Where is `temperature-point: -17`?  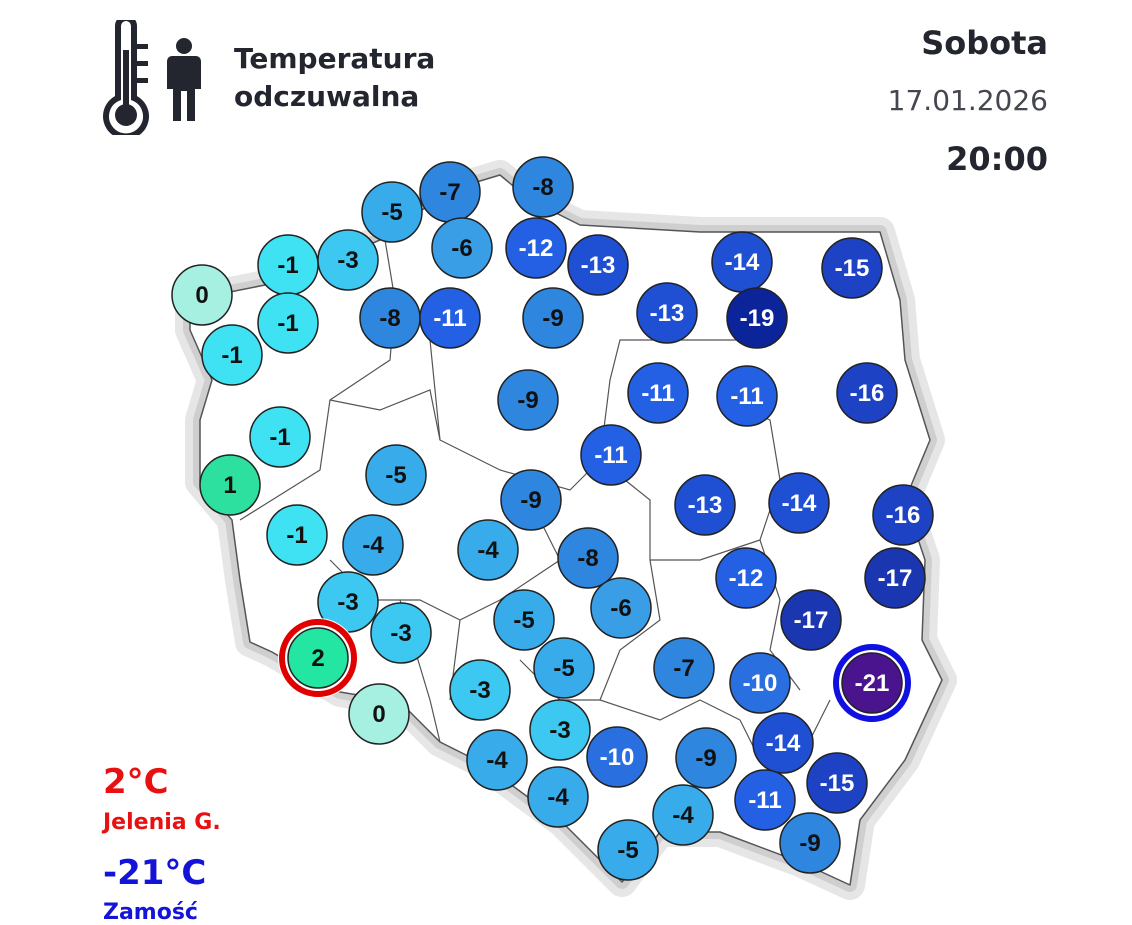 temperature-point: -17 is located at coordinates (811, 620).